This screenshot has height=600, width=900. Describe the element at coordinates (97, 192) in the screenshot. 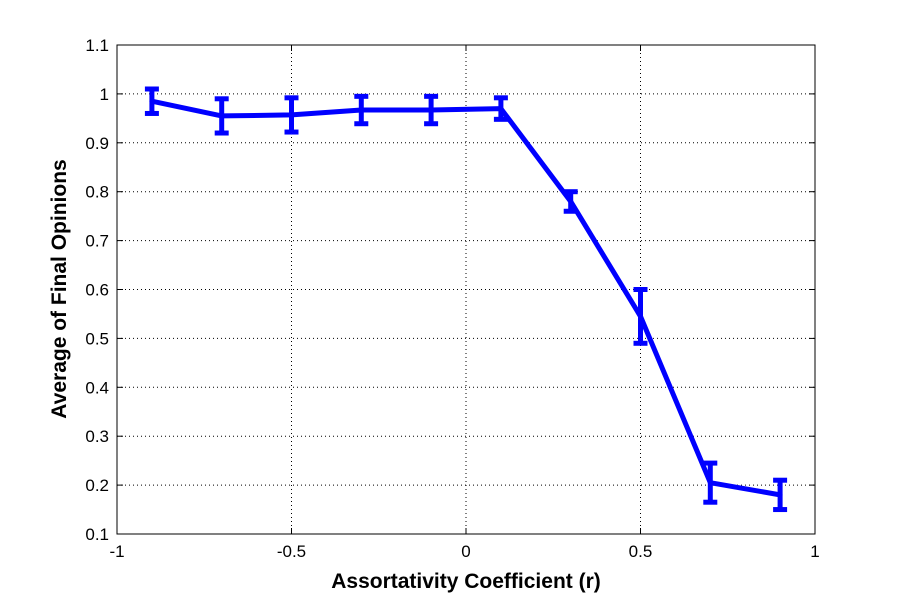

I see `y-tick-label: 0.8` at that location.